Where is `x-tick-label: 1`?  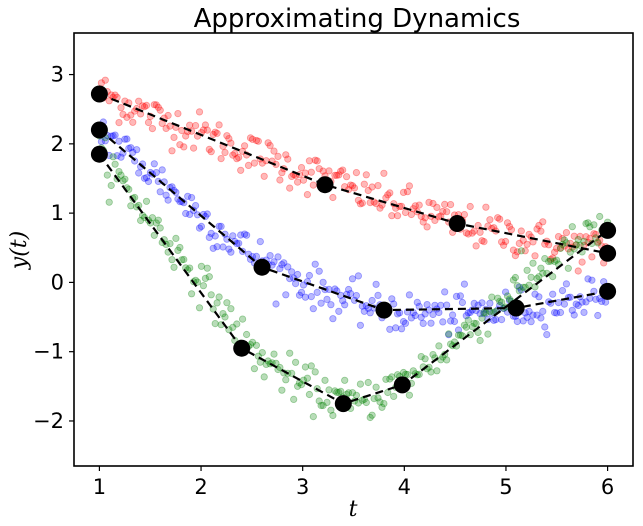
x-tick-label: 1 is located at coordinates (99, 487).